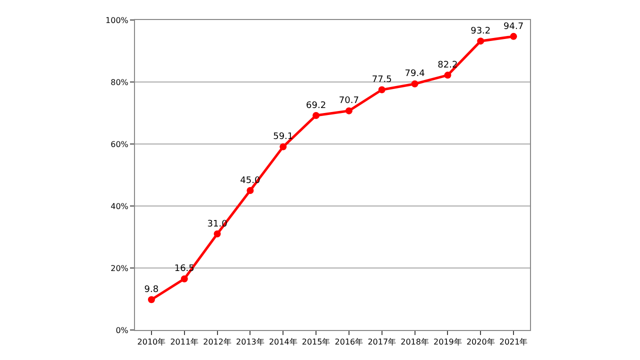  I want to click on data-label: 69.2, so click(316, 105).